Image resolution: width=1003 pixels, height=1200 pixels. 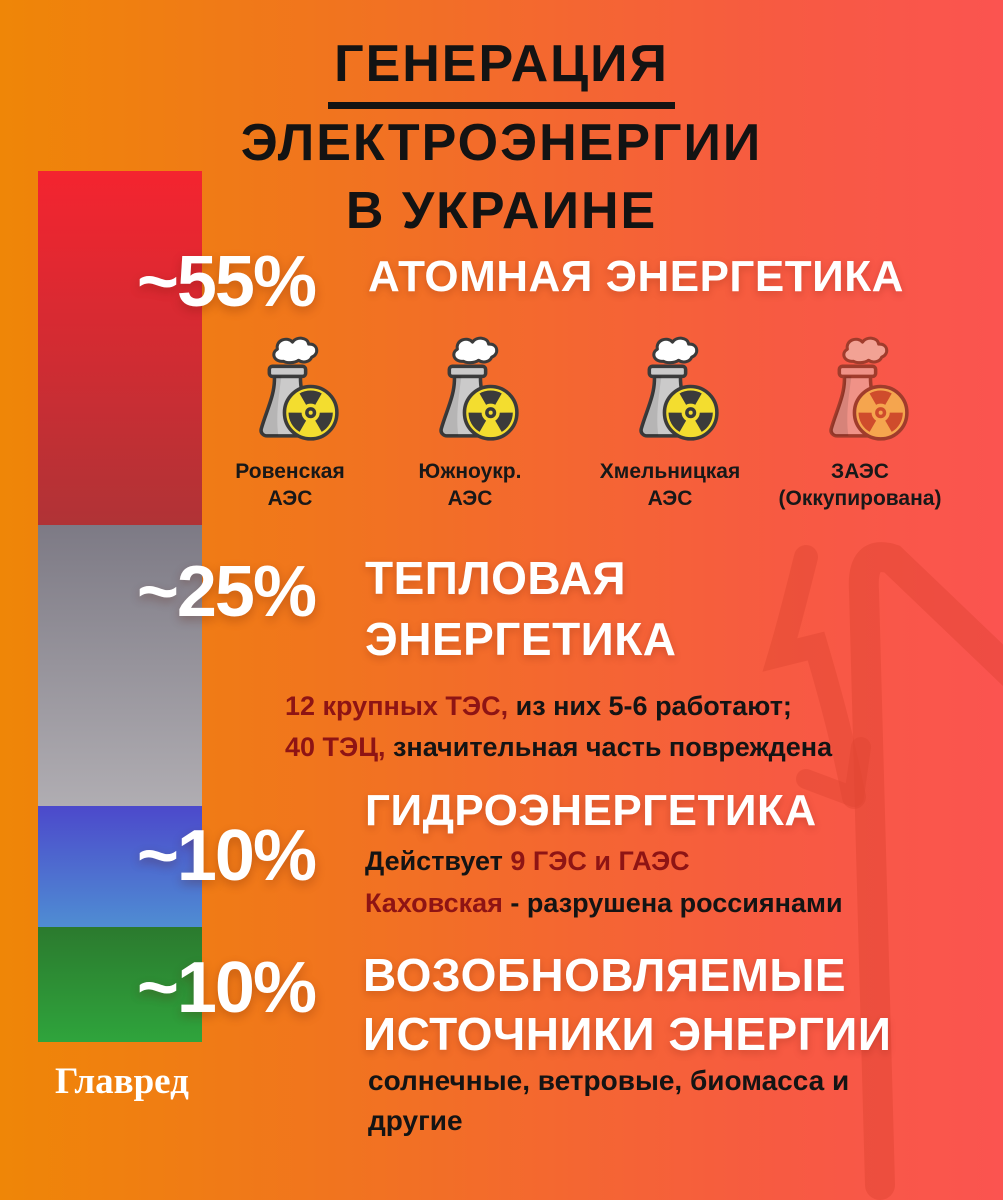 I want to click on plant-label: Хмельницкая АЭС, so click(x=670, y=485).